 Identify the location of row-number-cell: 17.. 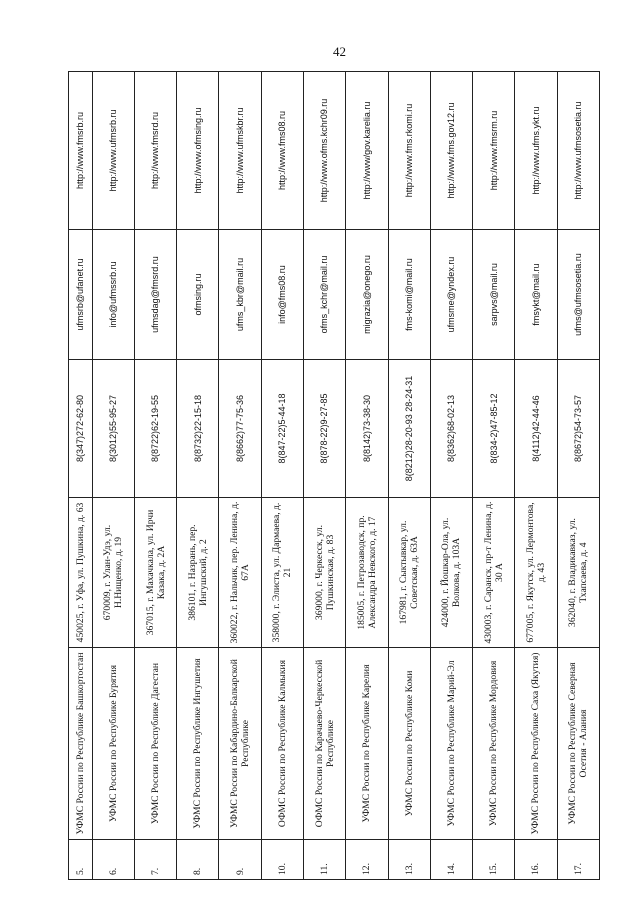
(578, 859).